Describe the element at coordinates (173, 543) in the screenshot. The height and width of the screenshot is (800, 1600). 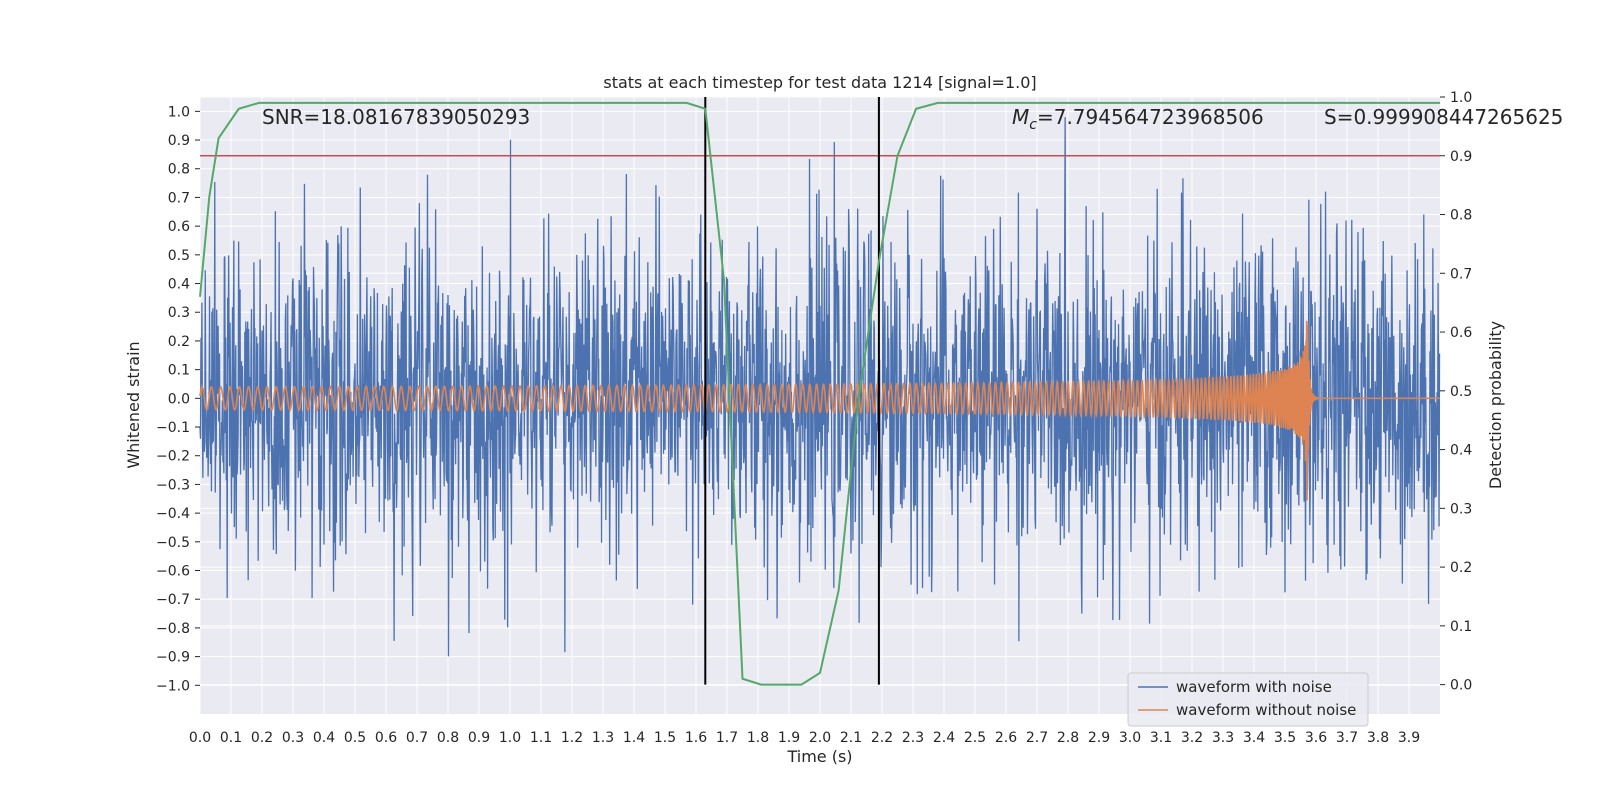
I see `y-tick-label-left: −0.5` at that location.